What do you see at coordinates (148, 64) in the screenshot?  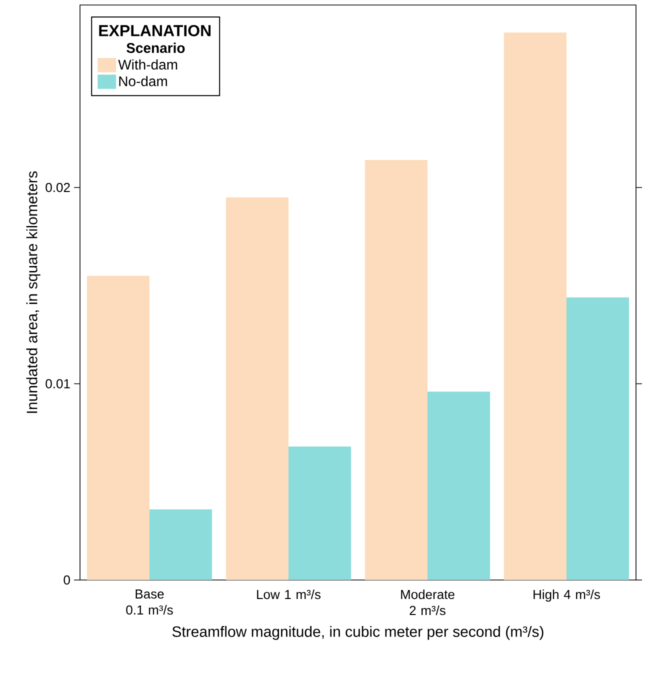 I see `legend-label: With-dam` at bounding box center [148, 64].